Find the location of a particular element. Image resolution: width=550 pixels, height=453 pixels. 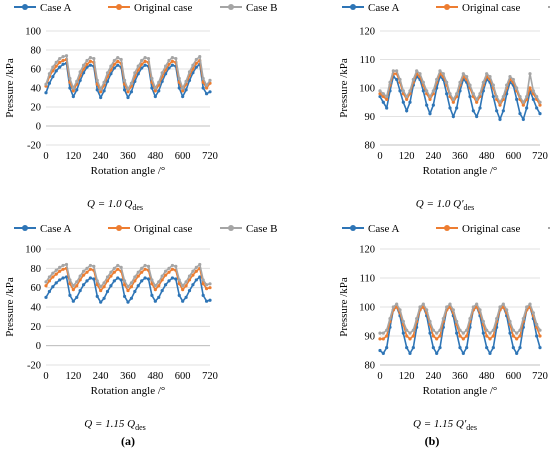

y-axis-label: Pressure /kPa is located at coordinates (344, 307).